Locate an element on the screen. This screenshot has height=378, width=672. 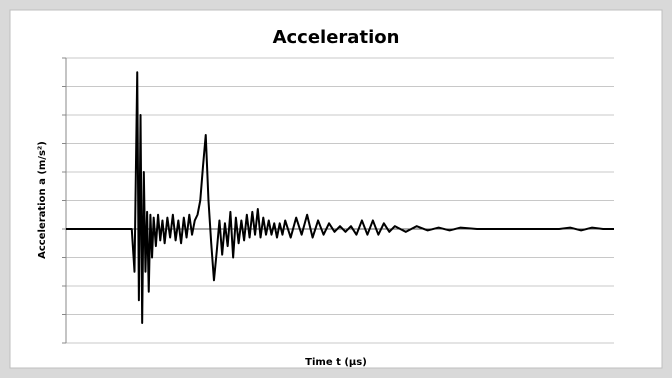
x-axis-label: Time t (µs) is located at coordinates (336, 362).